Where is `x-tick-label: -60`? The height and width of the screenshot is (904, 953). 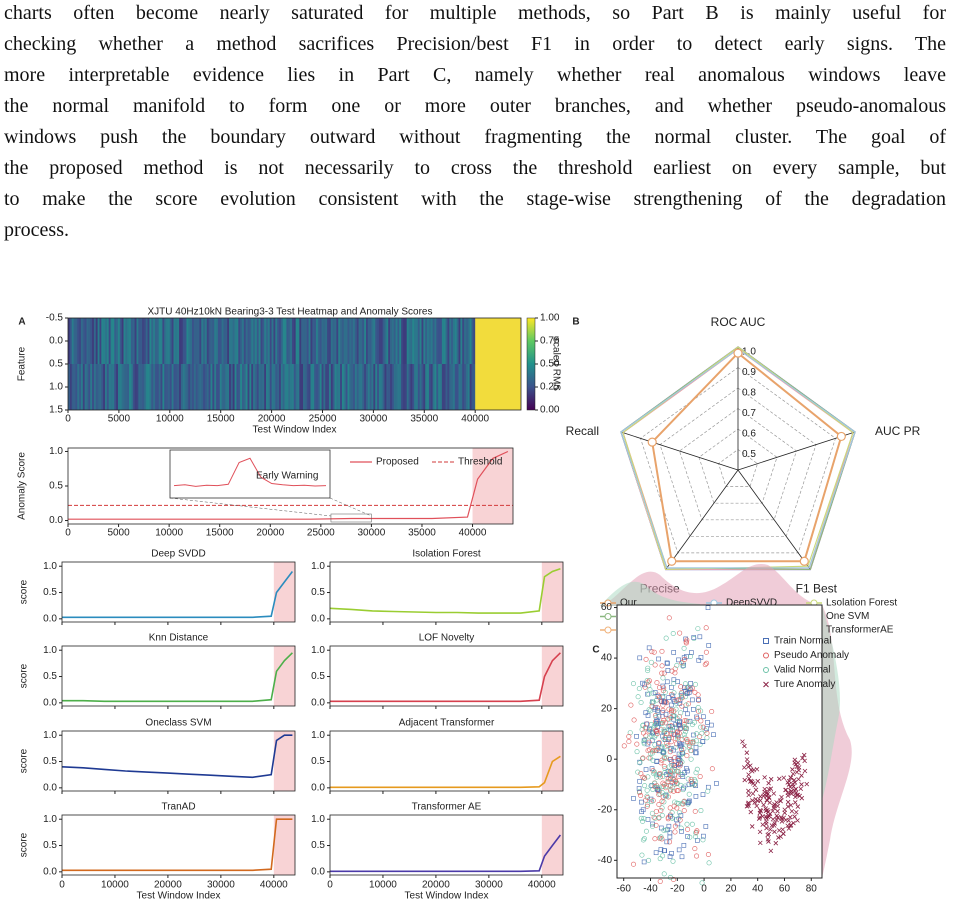
x-tick-label: -60 is located at coordinates (623, 889).